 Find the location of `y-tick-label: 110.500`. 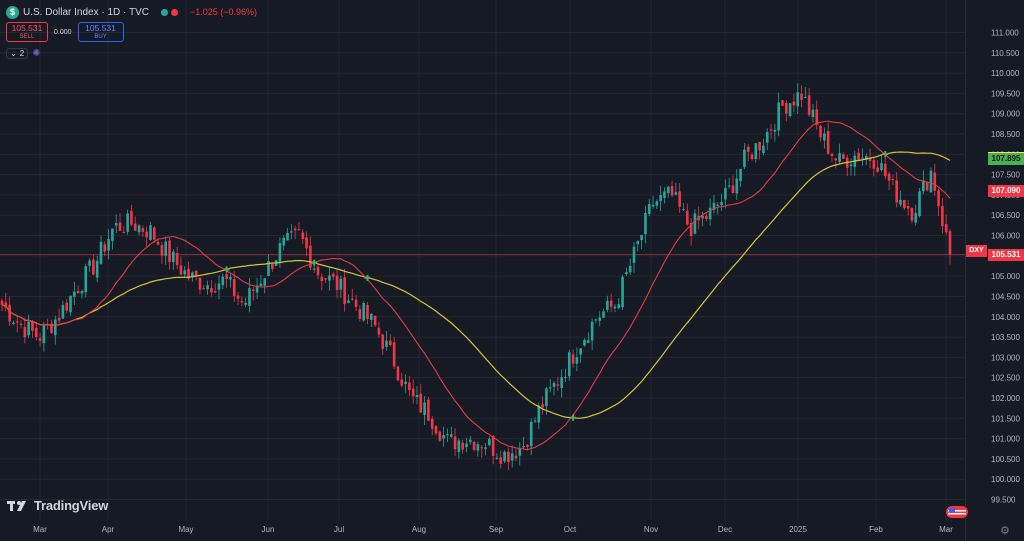

y-tick-label: 110.500 is located at coordinates (1005, 53).